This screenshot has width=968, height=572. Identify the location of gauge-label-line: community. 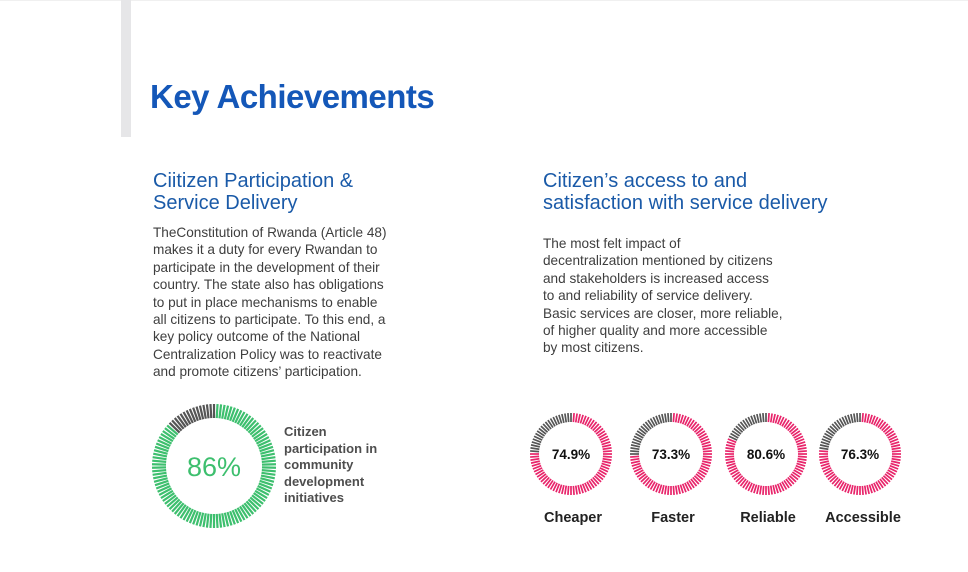
(319, 465).